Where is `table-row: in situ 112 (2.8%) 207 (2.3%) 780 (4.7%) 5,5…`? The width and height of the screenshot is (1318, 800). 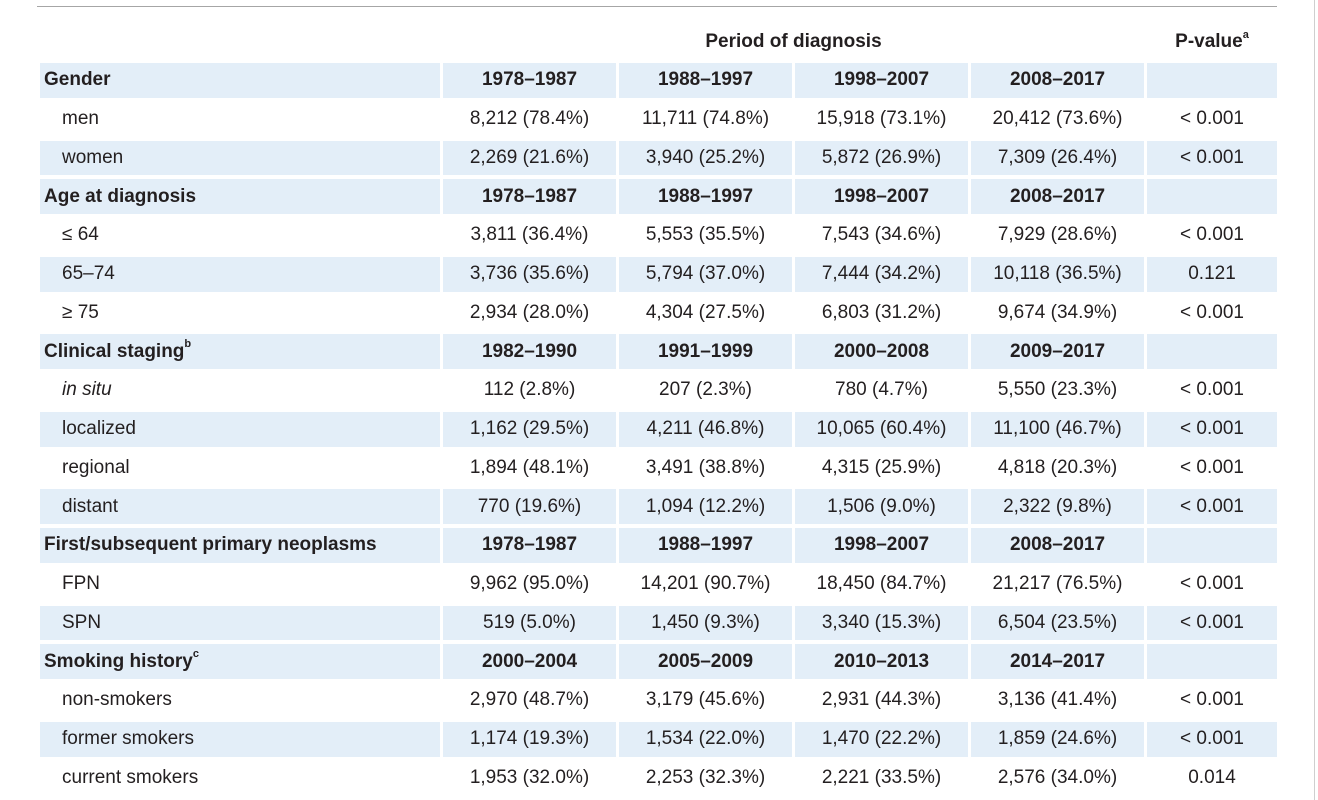 table-row: in situ 112 (2.8%) 207 (2.3%) 780 (4.7%) 5,5… is located at coordinates (658, 390).